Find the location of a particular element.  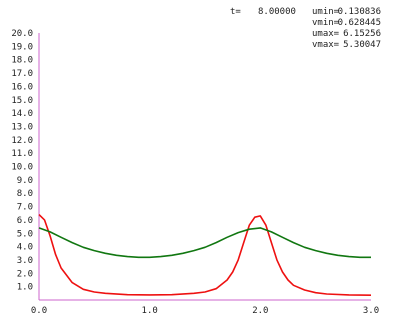

y-tick-label: 18.0 is located at coordinates (22, 61).